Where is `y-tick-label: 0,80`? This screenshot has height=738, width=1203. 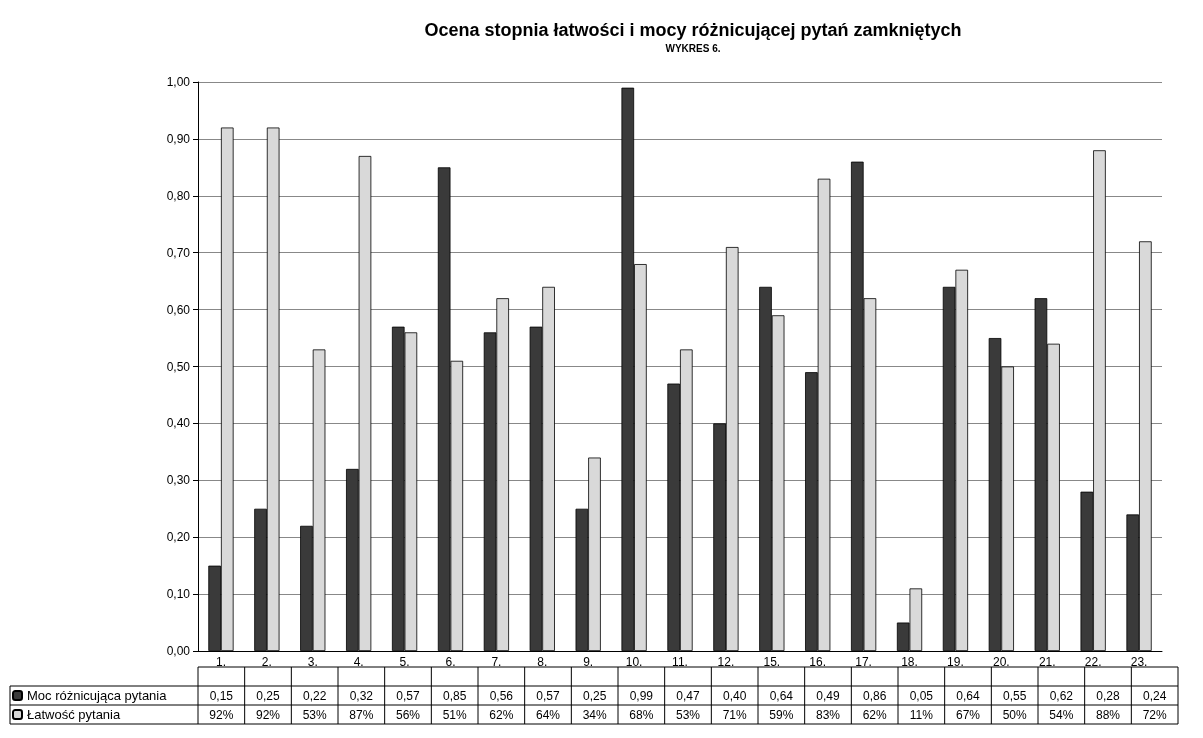
y-tick-label: 0,80 is located at coordinates (178, 195).